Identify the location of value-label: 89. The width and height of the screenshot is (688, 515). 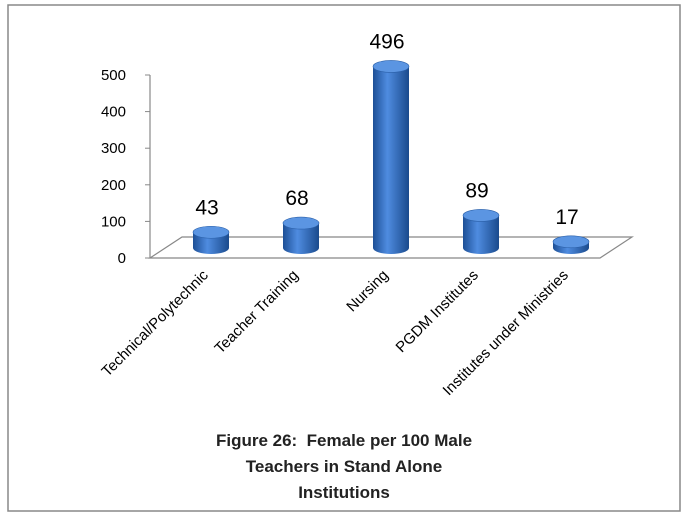
(476, 190).